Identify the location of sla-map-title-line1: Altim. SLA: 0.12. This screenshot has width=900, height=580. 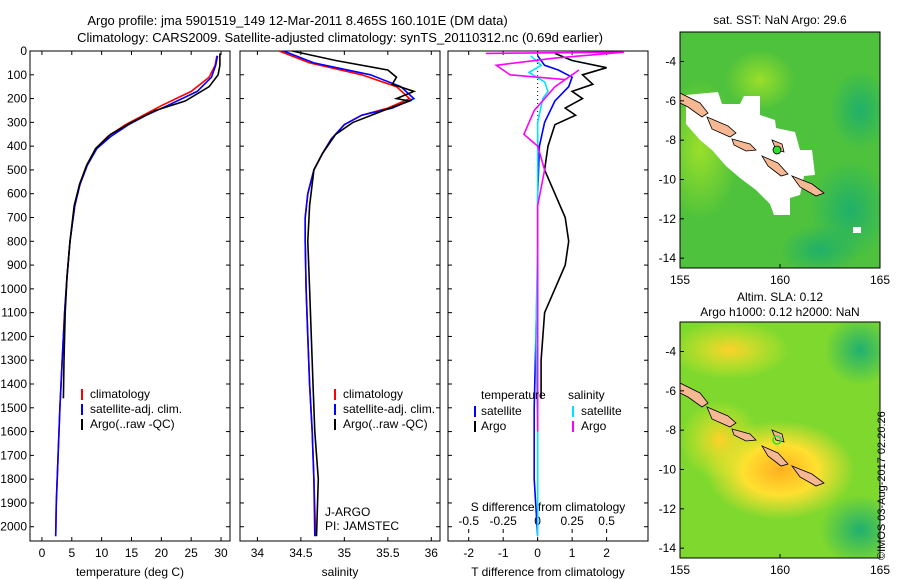
(780, 297).